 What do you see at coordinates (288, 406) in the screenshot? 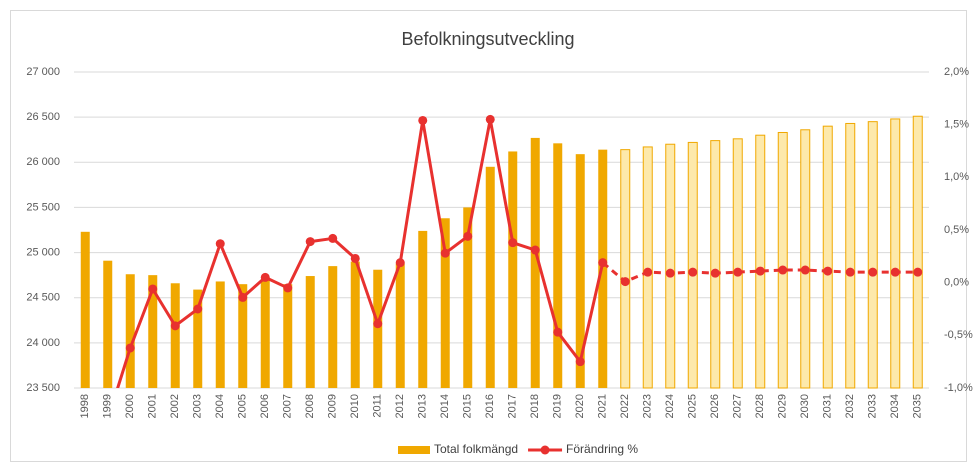
I see `x-tick-label: 2007` at bounding box center [288, 406].